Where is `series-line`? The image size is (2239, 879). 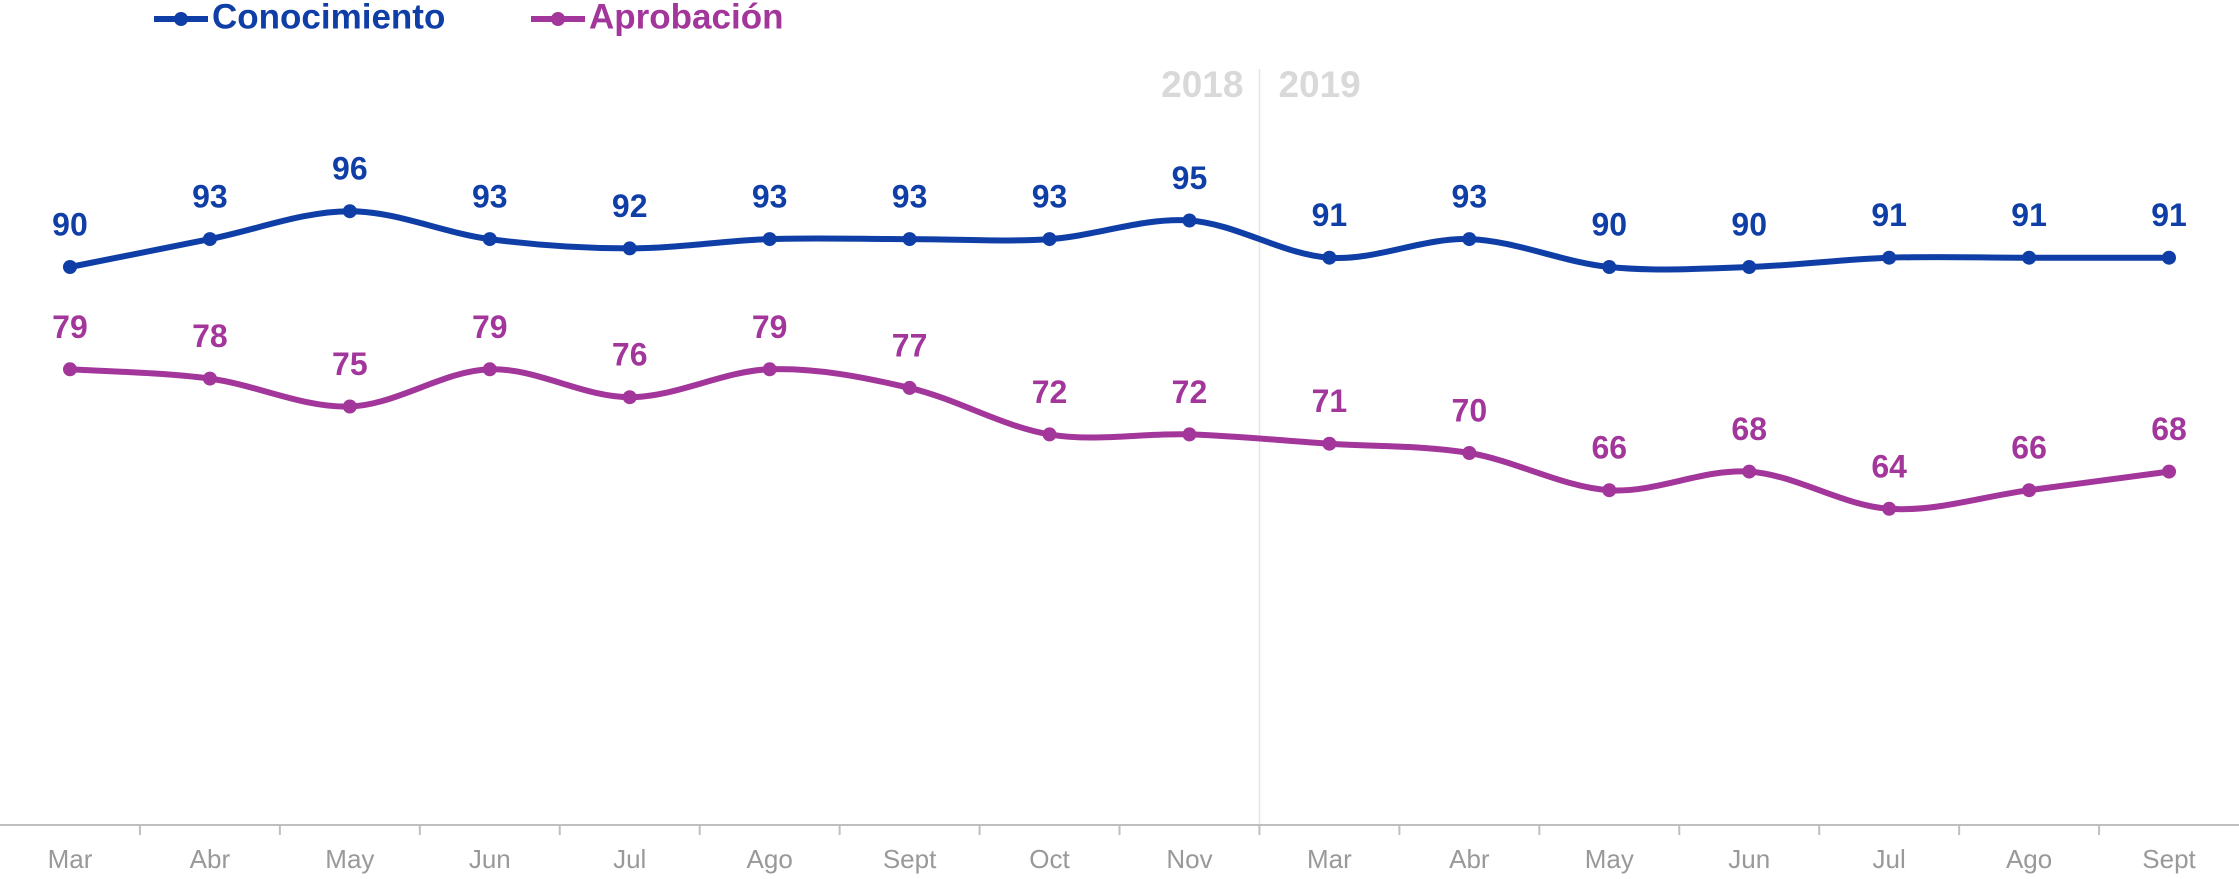
series-line is located at coordinates (1119, 240).